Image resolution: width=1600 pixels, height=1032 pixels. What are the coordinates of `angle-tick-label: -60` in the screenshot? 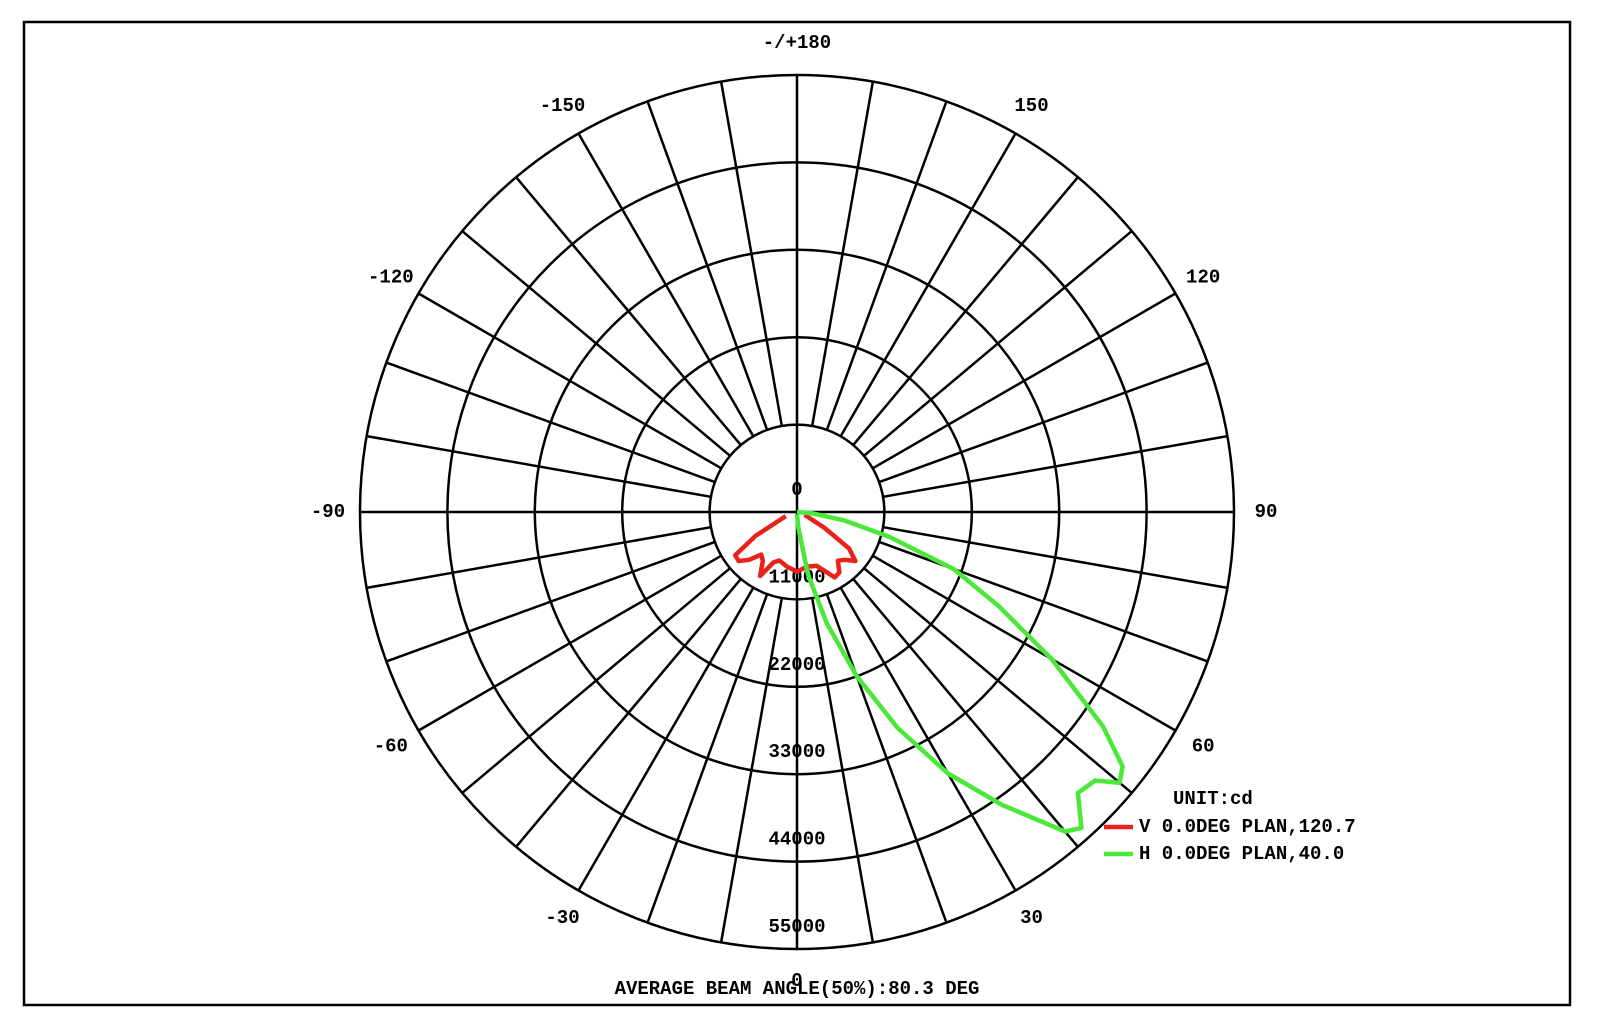 It's located at (391, 747).